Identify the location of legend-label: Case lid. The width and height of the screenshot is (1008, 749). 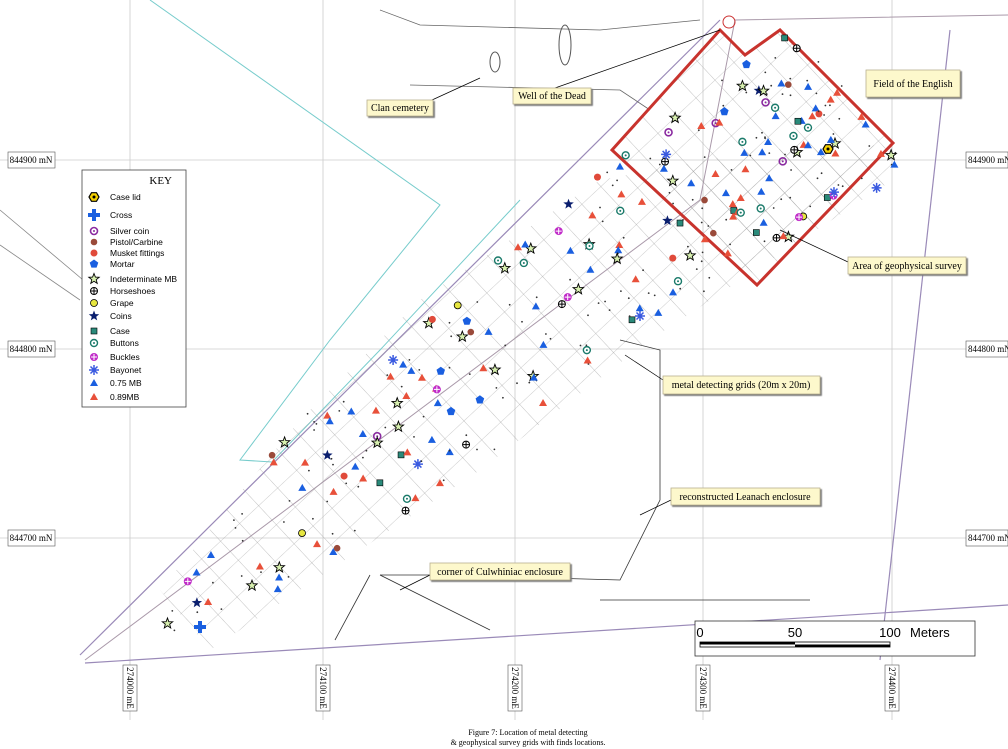
(125, 197).